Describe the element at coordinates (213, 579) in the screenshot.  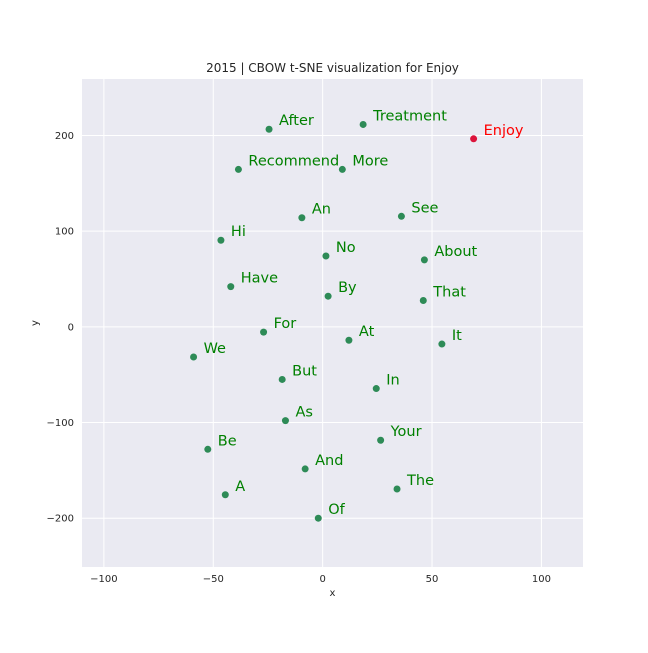
I see `x-tick-label: −50` at that location.